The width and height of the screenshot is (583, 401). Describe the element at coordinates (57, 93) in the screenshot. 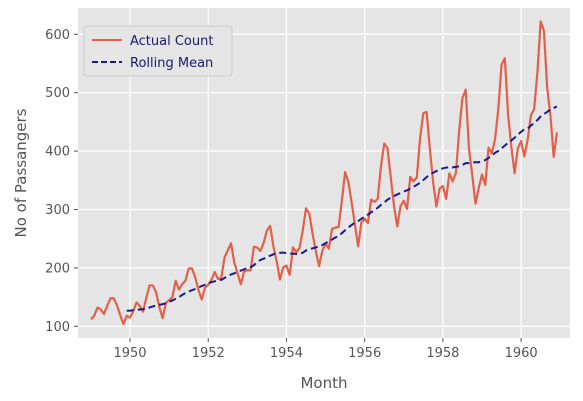

I see `y-tick-label: 500` at that location.